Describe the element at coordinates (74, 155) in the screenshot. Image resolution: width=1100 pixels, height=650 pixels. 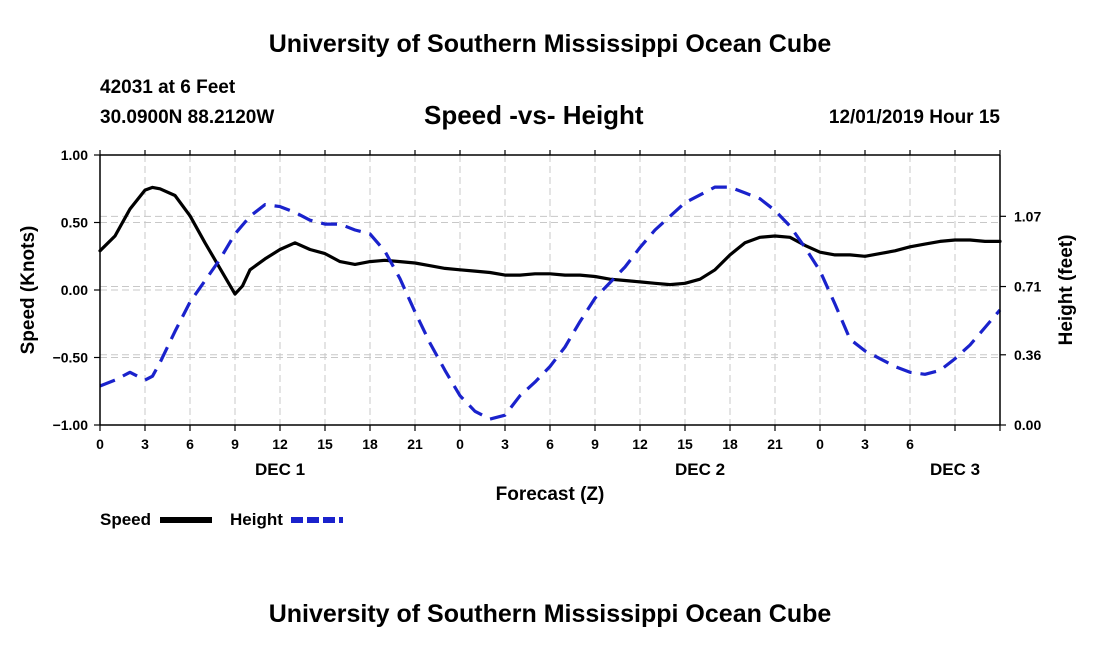
I see `y-tick-label: 1.00` at that location.